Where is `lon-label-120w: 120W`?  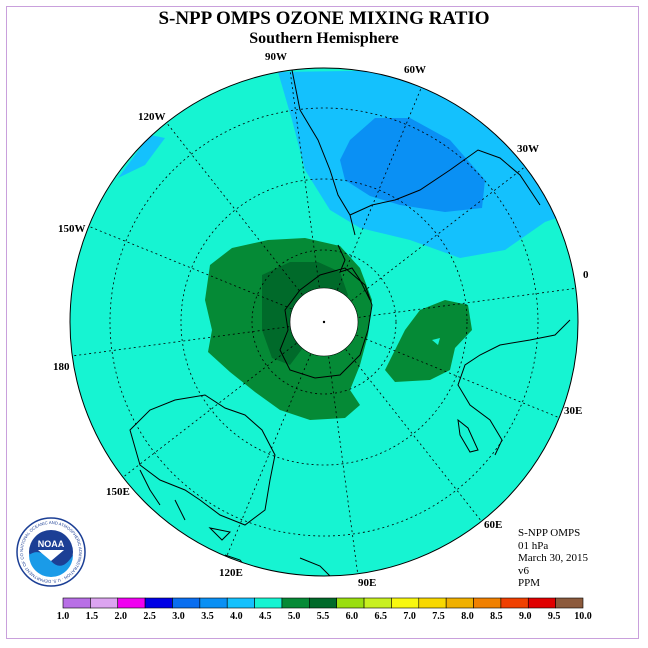
lon-label-120w: 120W is located at coordinates (152, 117).